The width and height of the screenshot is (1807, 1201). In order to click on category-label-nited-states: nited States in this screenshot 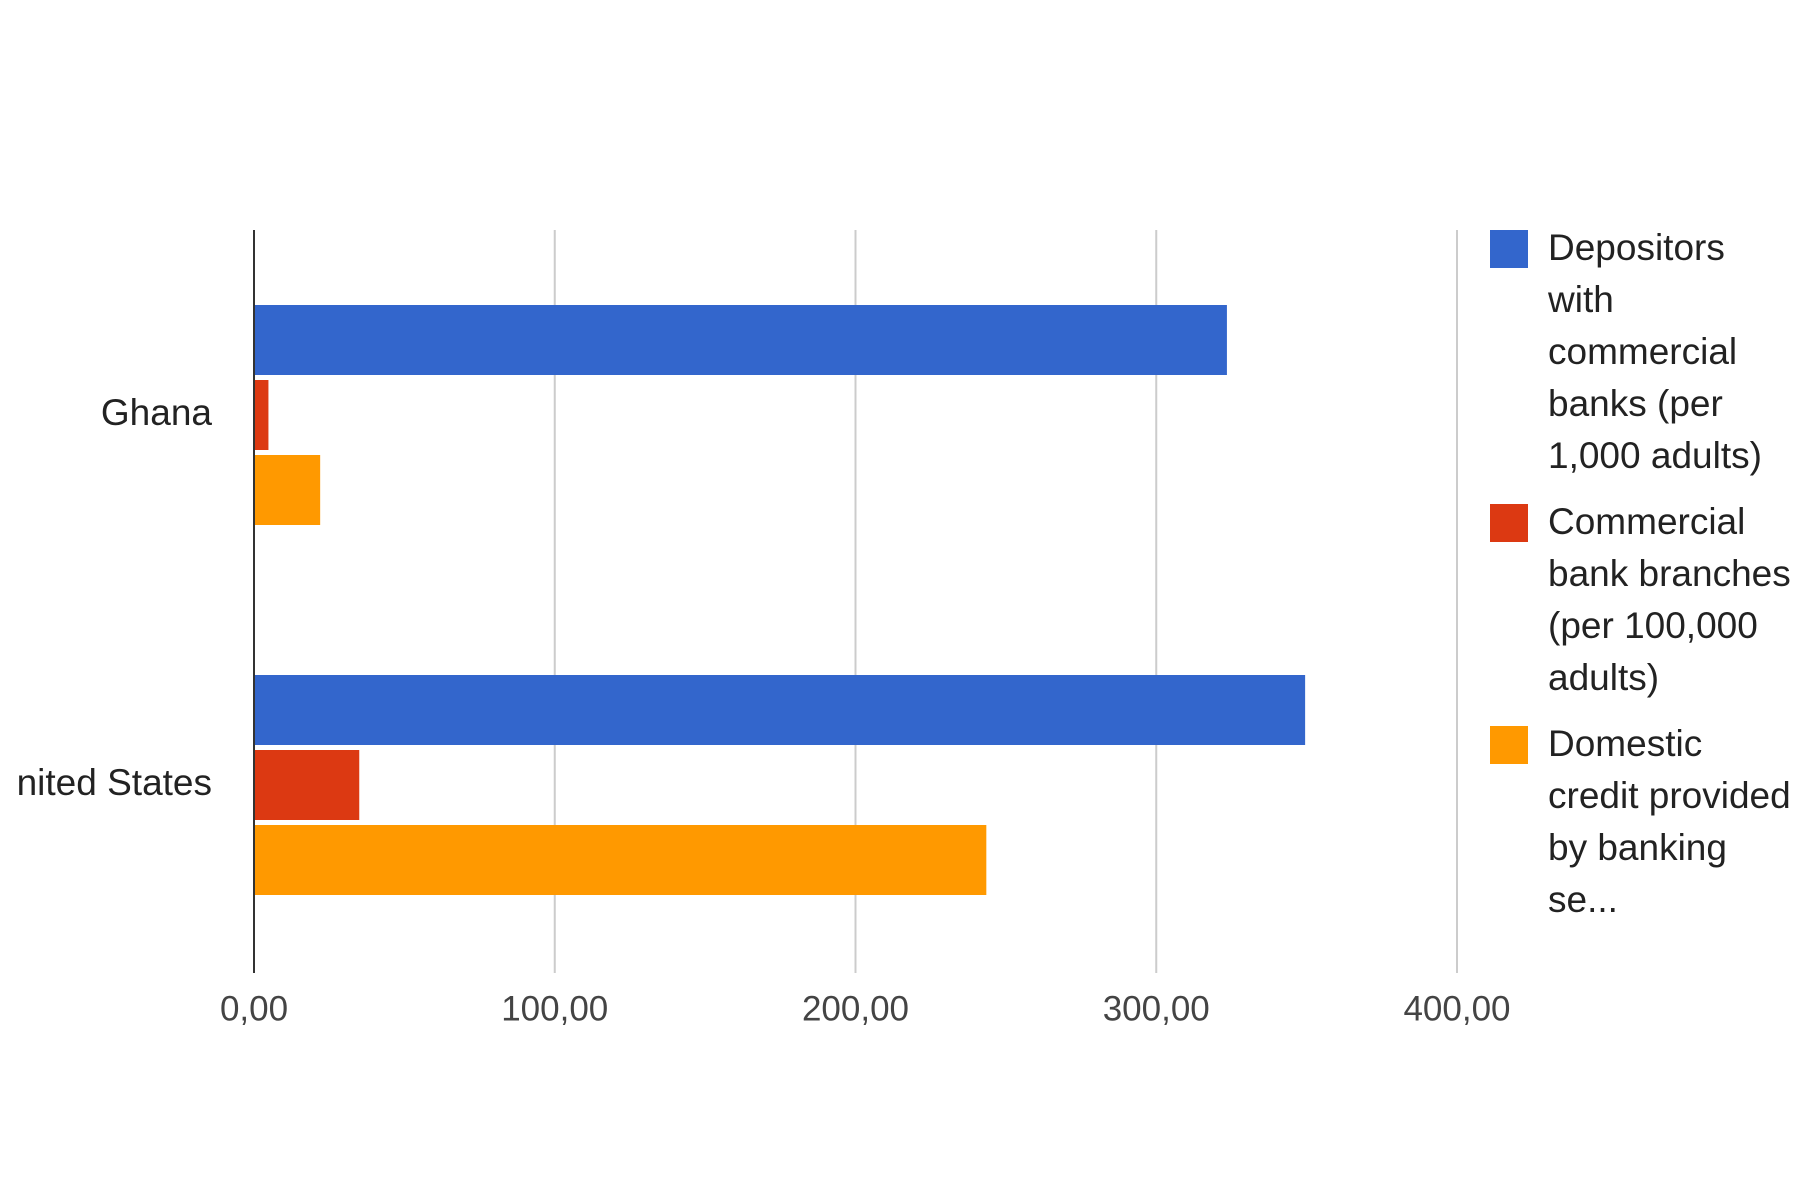, I will do `click(114, 782)`.